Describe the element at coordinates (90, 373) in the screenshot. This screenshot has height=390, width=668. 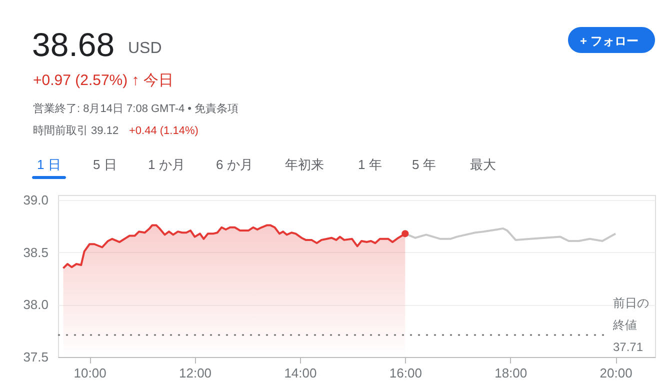
I see `x-tick-label: 10:00` at that location.